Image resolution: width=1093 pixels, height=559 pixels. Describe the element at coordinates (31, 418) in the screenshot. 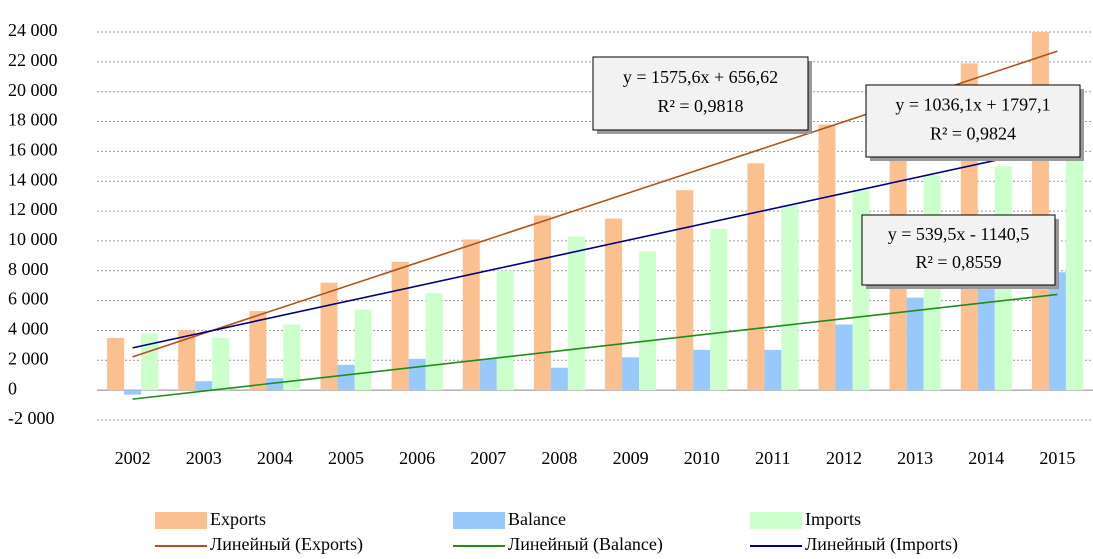

I see `y-tick-label: -2 000` at that location.